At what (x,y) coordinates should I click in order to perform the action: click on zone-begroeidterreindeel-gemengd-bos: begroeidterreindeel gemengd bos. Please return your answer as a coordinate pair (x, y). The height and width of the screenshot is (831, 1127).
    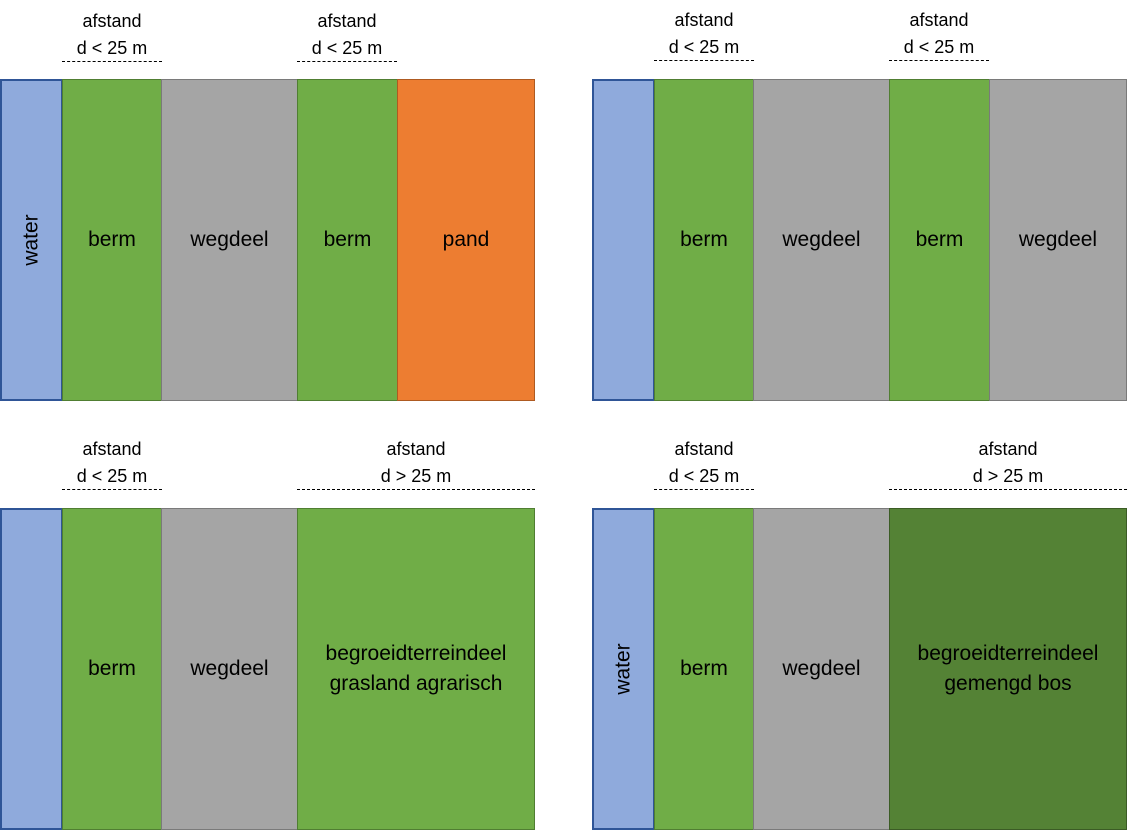
    Looking at the image, I should click on (1008, 669).